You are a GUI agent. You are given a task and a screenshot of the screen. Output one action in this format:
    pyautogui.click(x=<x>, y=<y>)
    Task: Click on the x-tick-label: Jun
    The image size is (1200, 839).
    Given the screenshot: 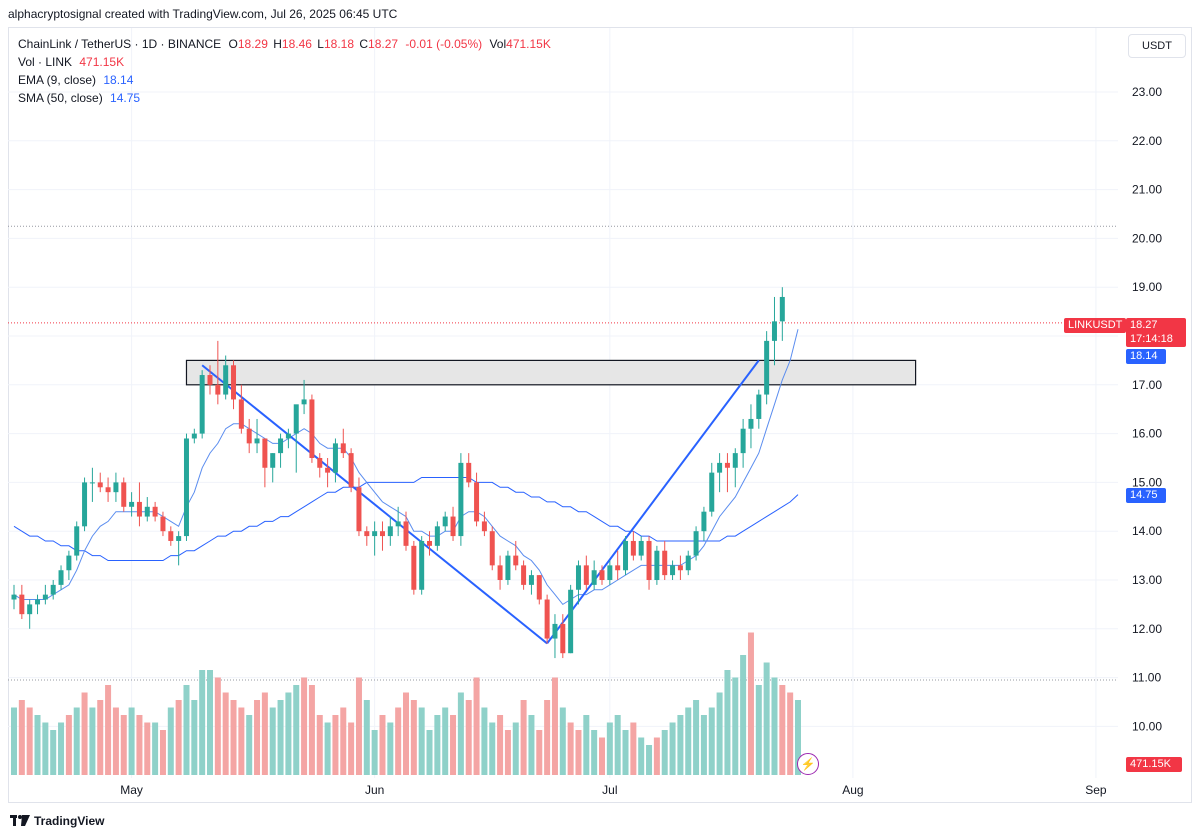 What is the action you would take?
    pyautogui.click(x=374, y=790)
    